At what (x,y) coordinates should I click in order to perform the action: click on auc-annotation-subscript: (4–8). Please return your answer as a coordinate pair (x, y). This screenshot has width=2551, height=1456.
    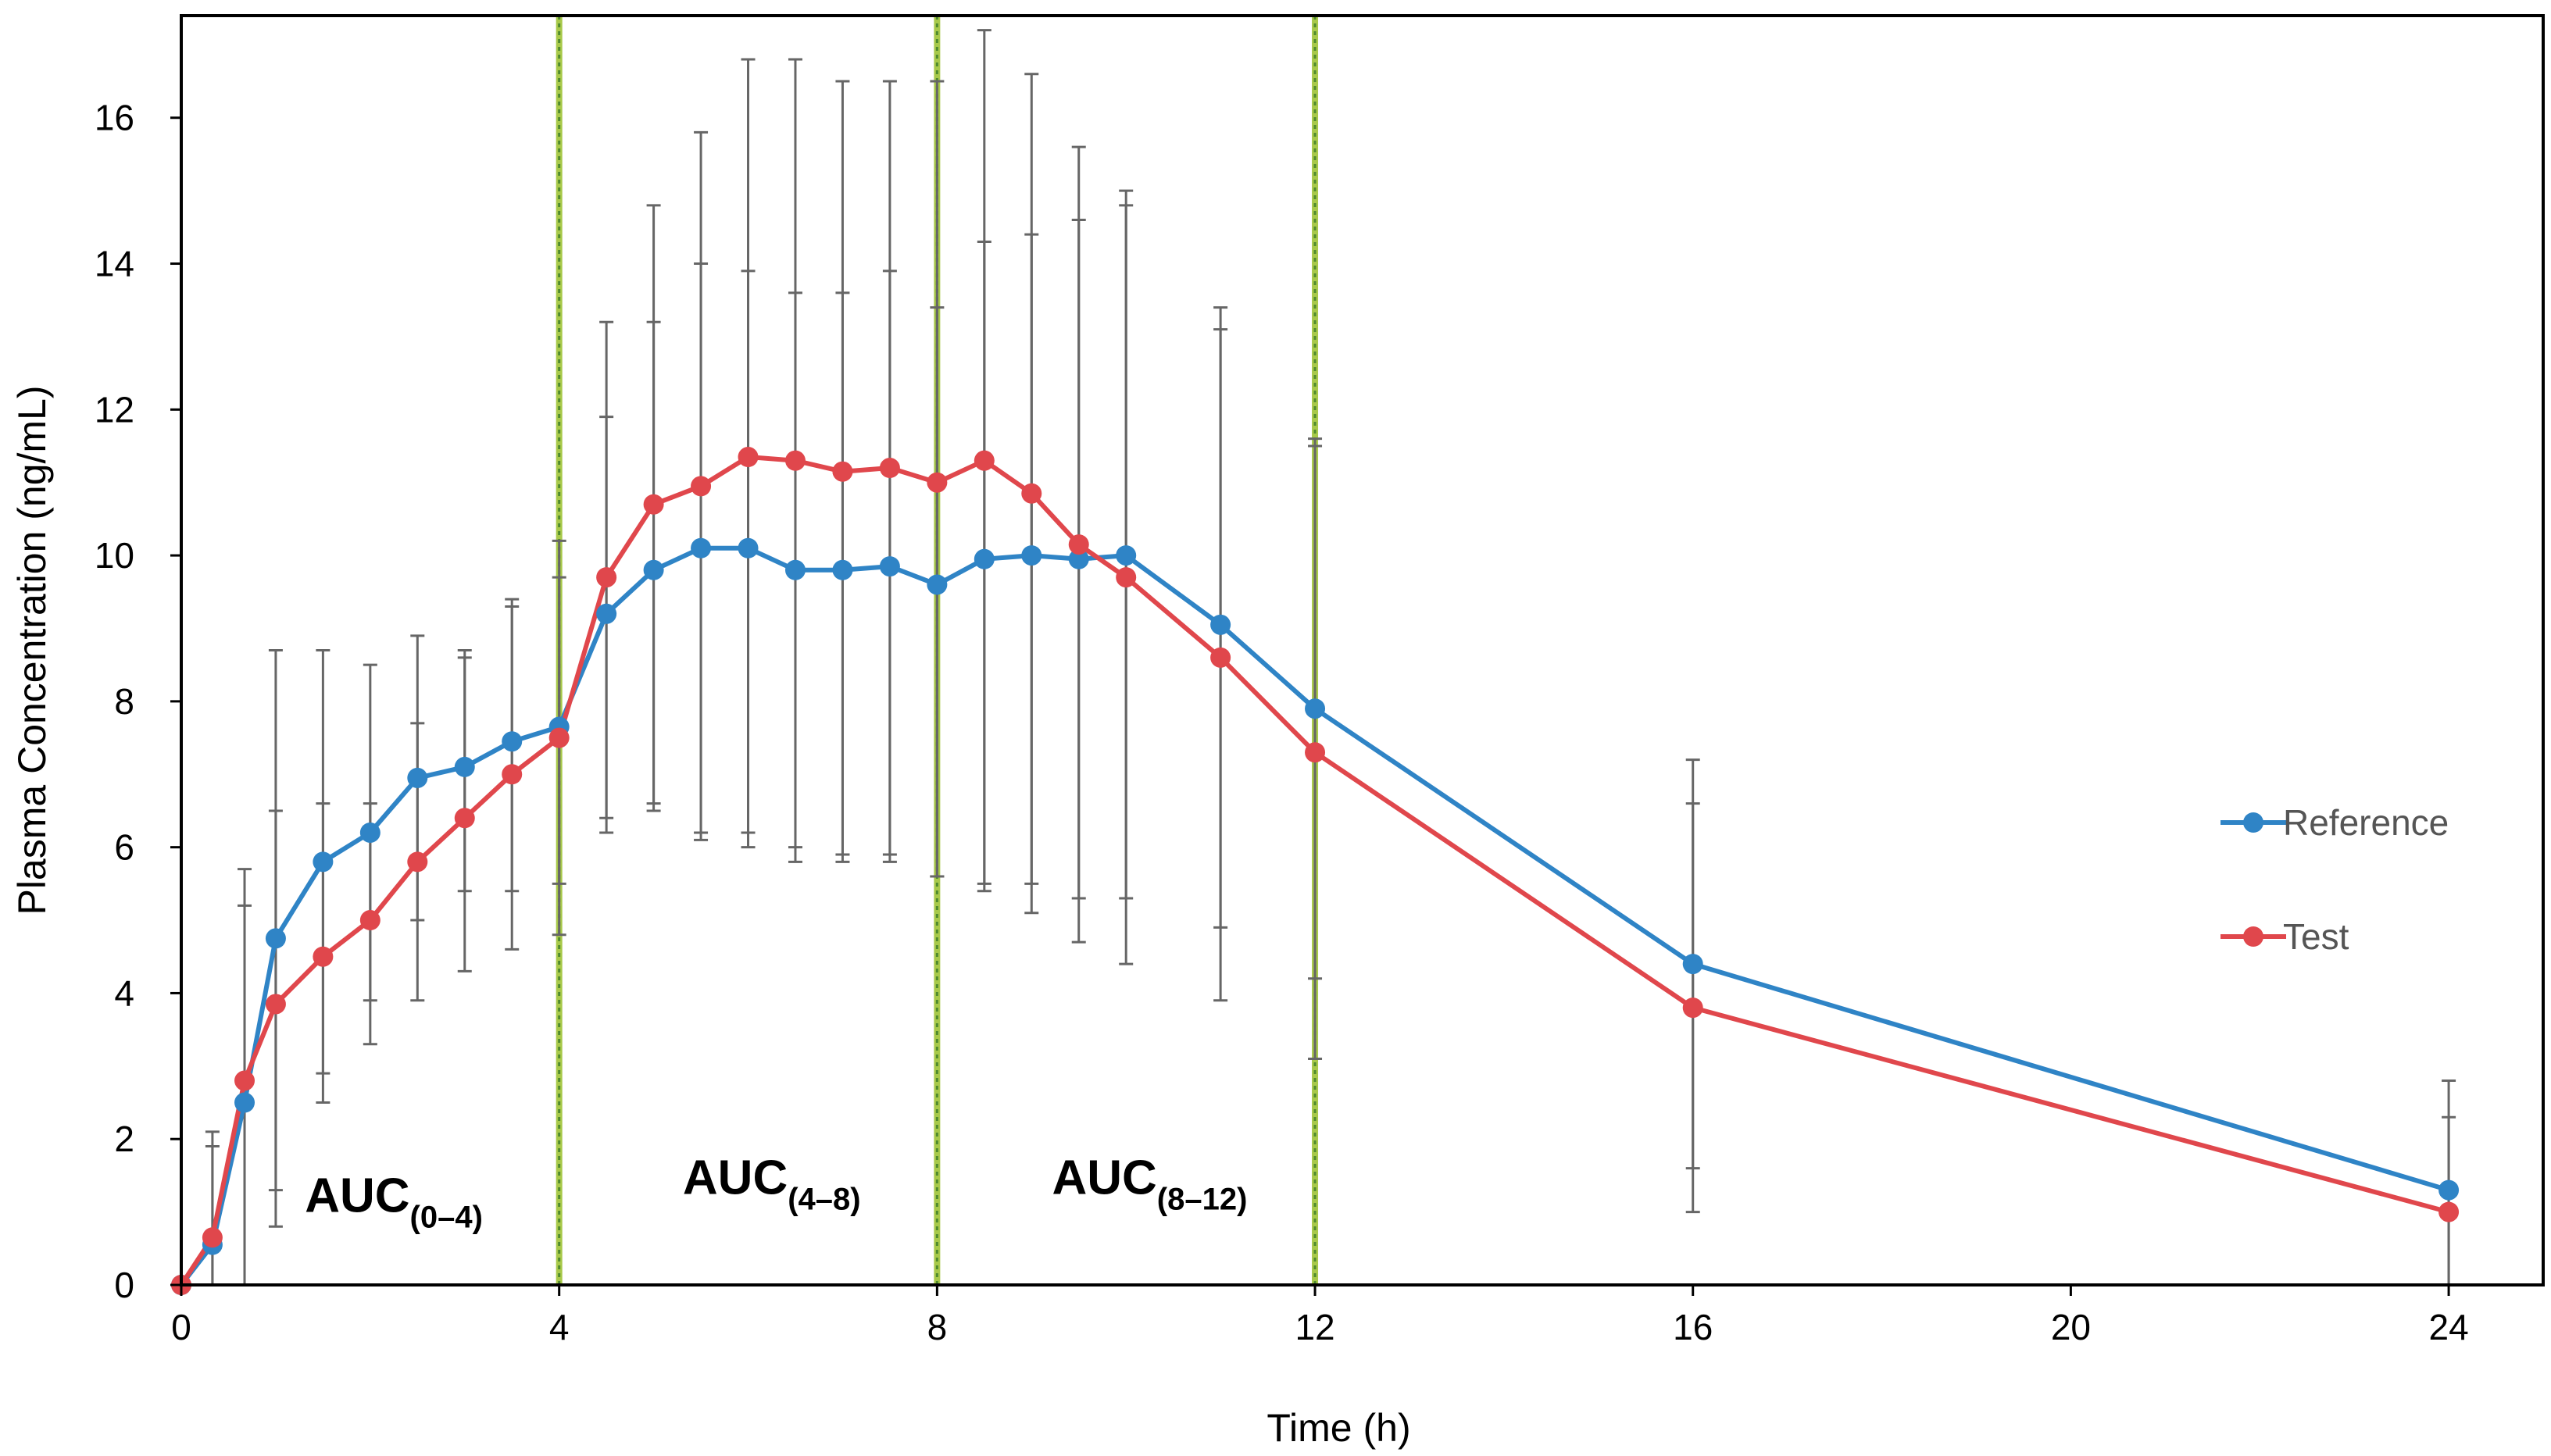
    Looking at the image, I should click on (824, 1199).